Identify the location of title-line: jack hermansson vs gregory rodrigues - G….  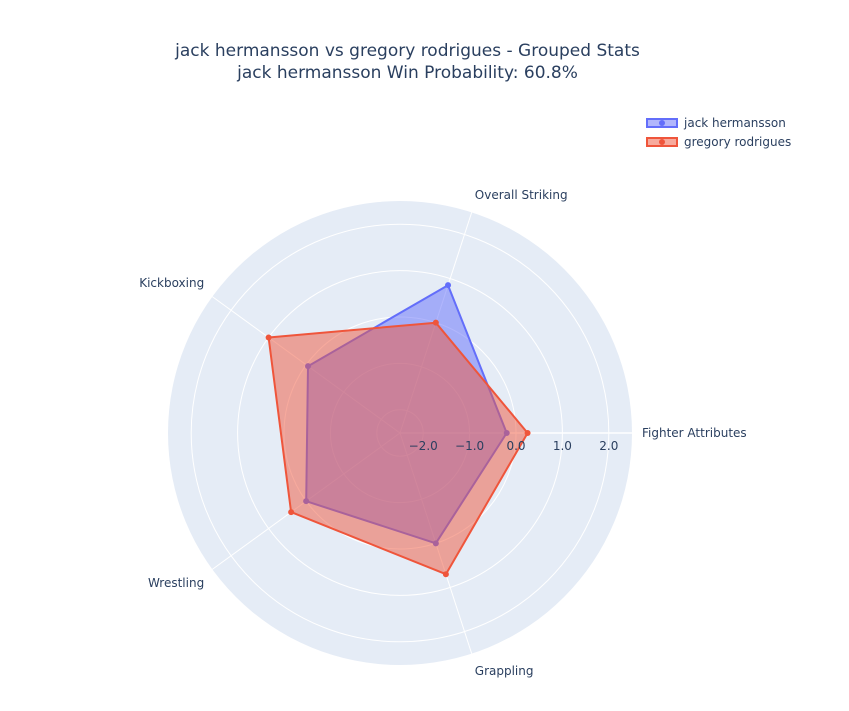
(407, 51).